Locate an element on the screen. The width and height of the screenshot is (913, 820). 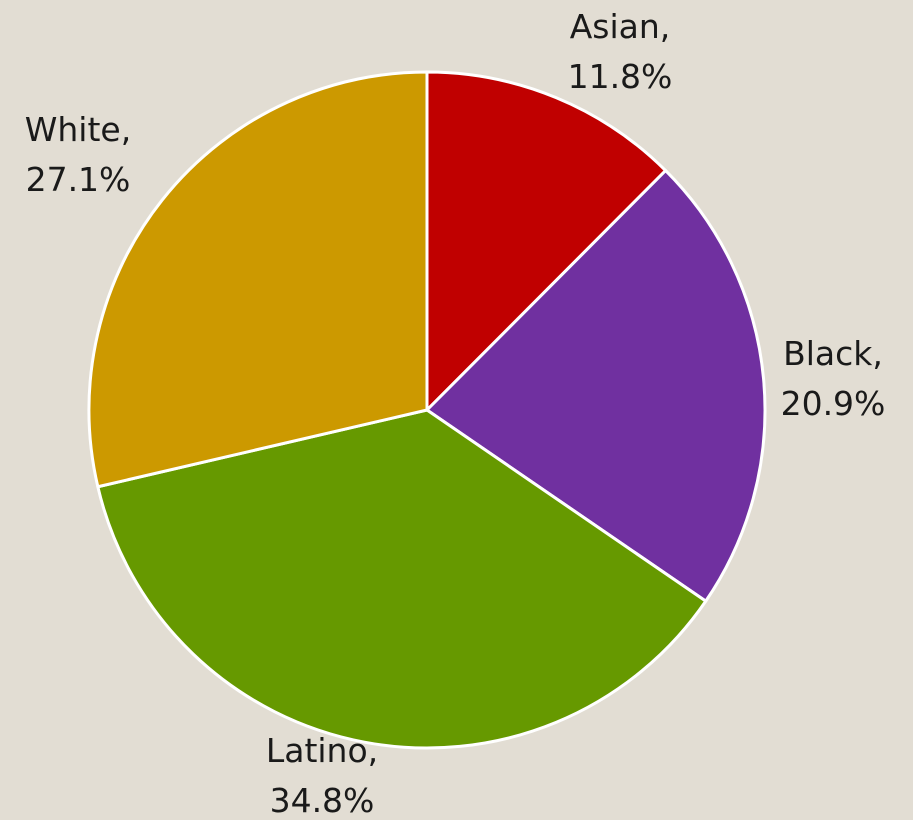
slice-label-asian: Asian, is located at coordinates (620, 26).